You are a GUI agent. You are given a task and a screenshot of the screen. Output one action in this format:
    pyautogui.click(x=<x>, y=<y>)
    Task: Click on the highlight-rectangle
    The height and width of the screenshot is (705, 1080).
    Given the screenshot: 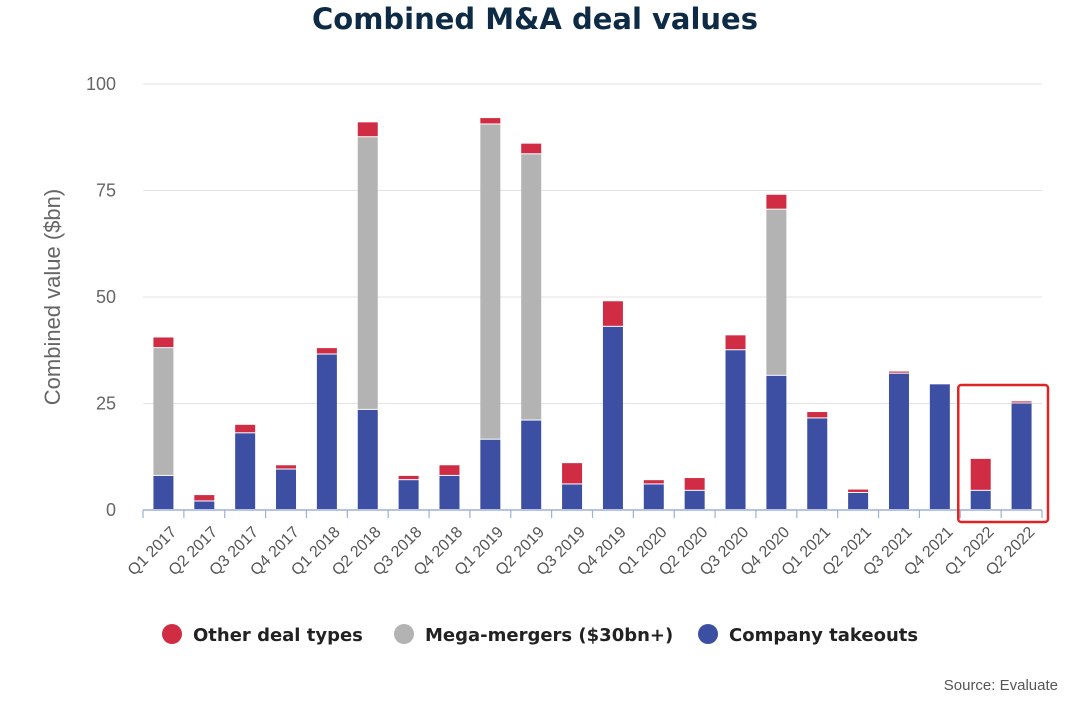 What is the action you would take?
    pyautogui.click(x=1003, y=453)
    